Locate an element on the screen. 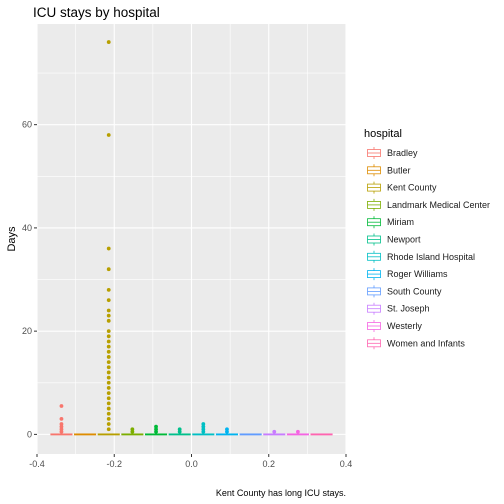 This screenshot has height=504, width=504. legend-label: Butler is located at coordinates (399, 170).